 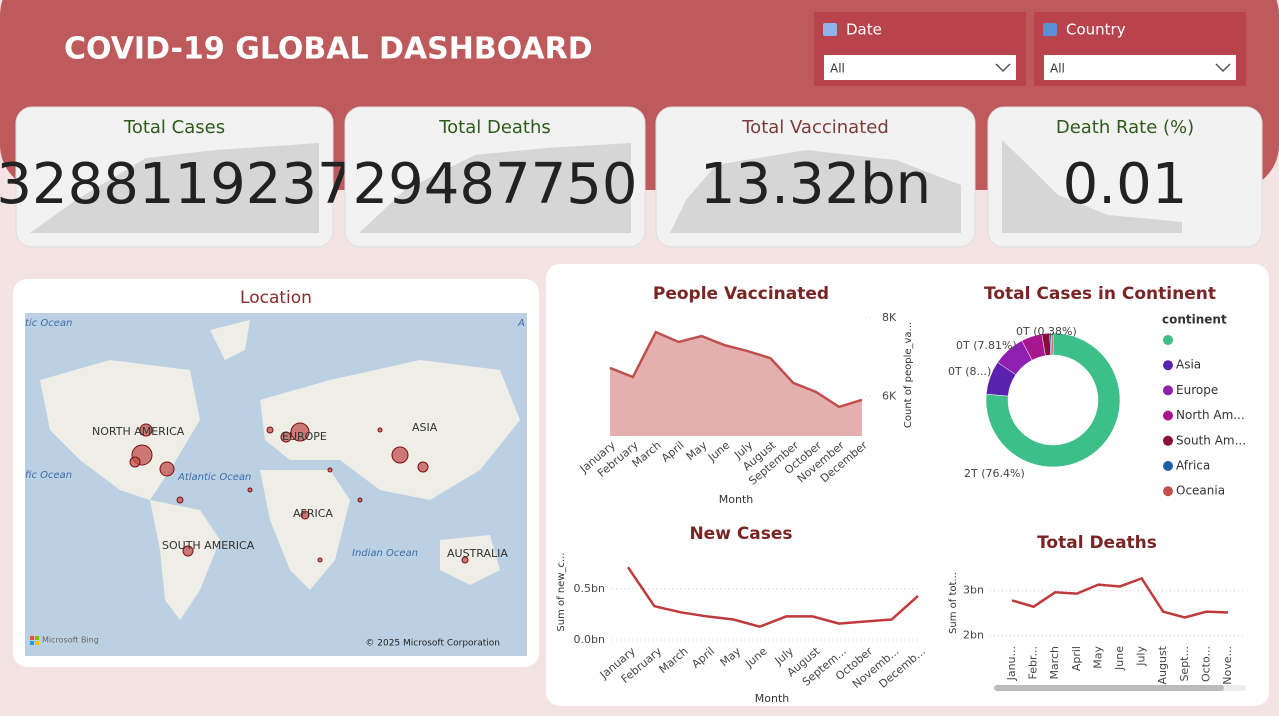 I want to click on y-tick-label: 8K, so click(x=889, y=317).